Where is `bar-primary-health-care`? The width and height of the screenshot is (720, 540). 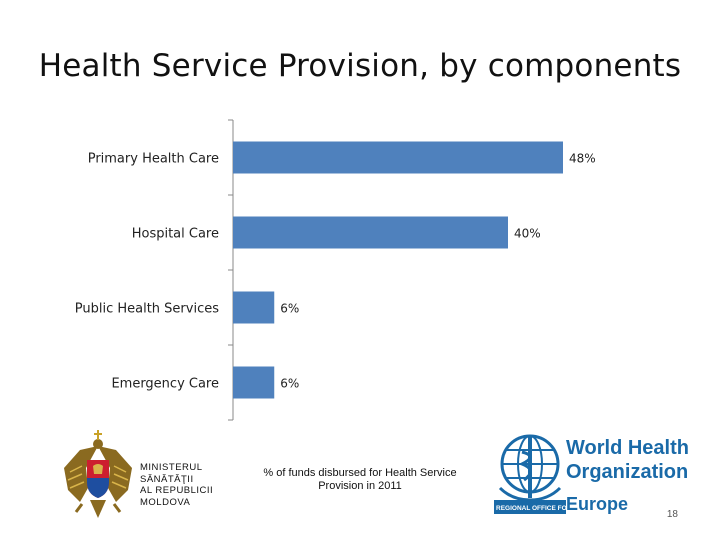
bar-primary-health-care is located at coordinates (398, 157).